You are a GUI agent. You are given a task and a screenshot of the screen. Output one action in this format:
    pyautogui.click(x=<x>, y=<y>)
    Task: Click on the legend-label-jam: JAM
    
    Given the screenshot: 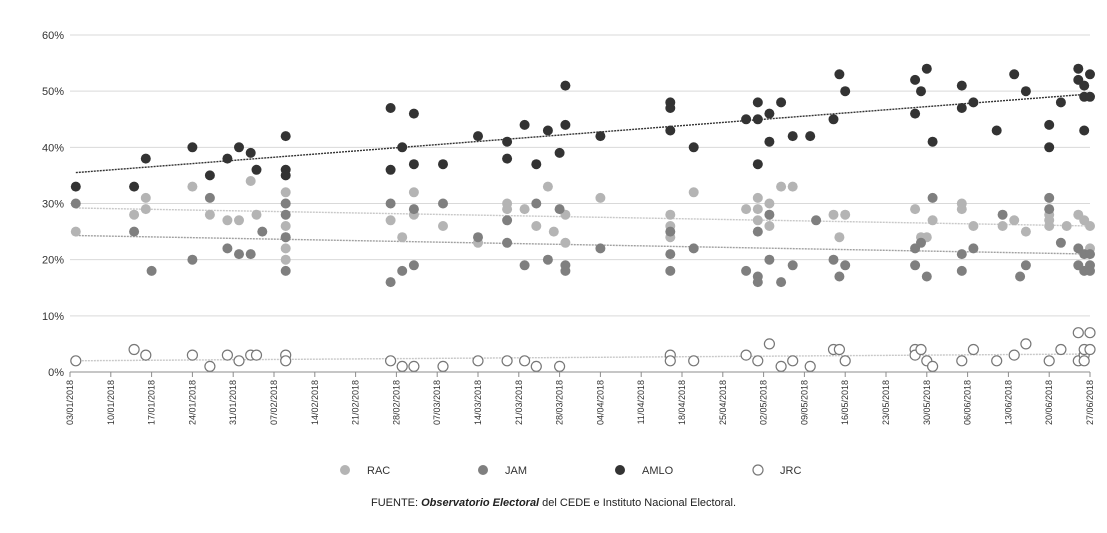 What is the action you would take?
    pyautogui.click(x=516, y=471)
    